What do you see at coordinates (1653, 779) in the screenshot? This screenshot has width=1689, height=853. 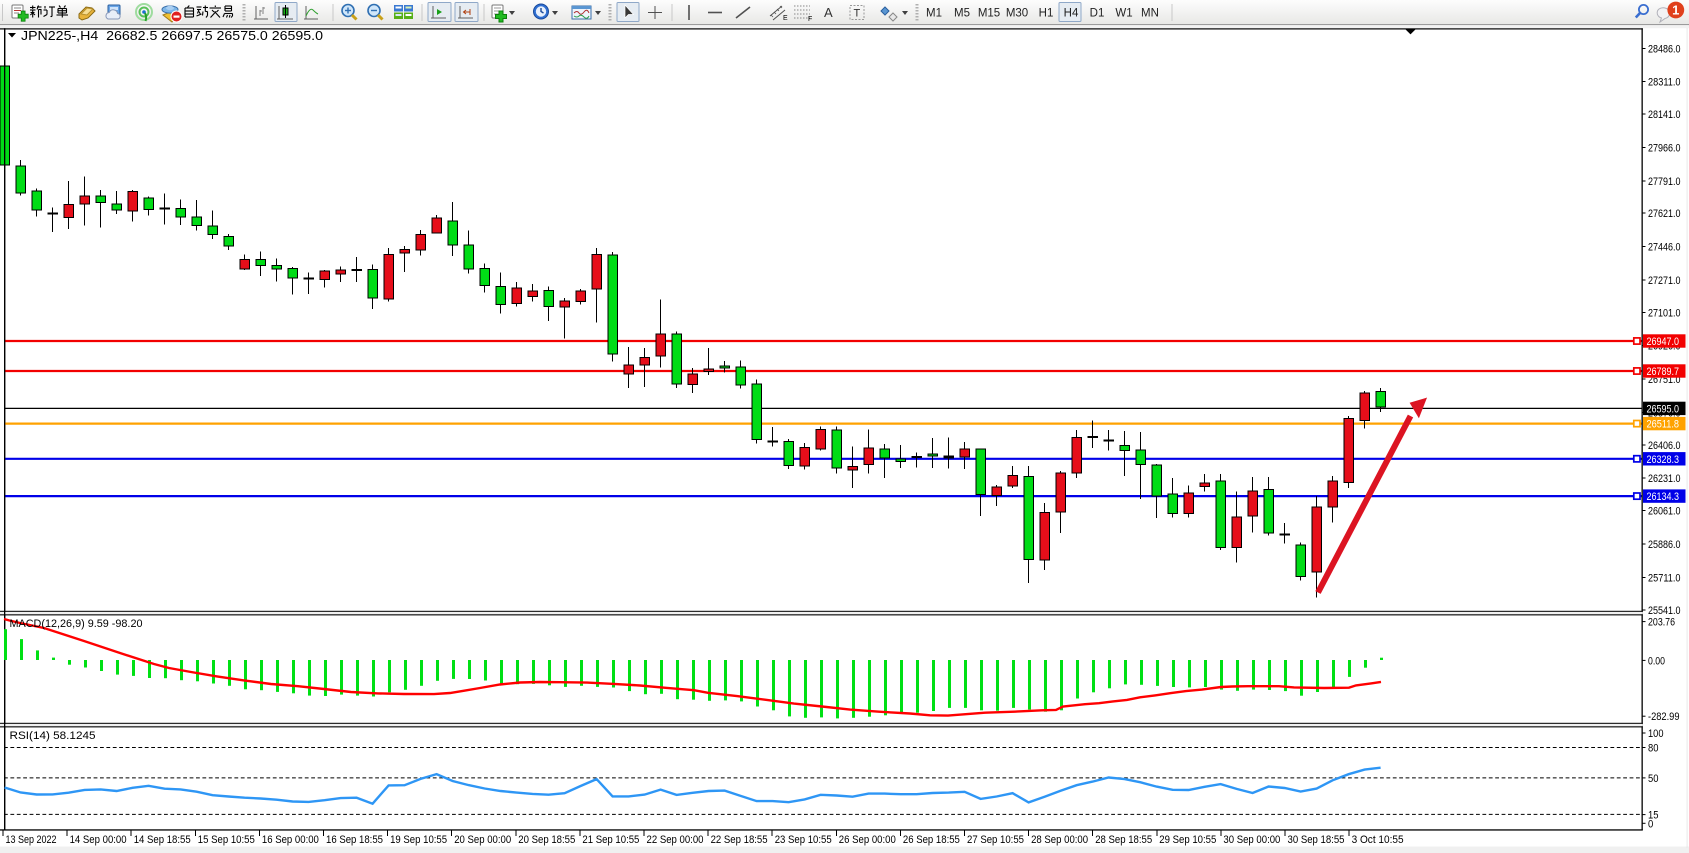 I see `svg-text: 50` at bounding box center [1653, 779].